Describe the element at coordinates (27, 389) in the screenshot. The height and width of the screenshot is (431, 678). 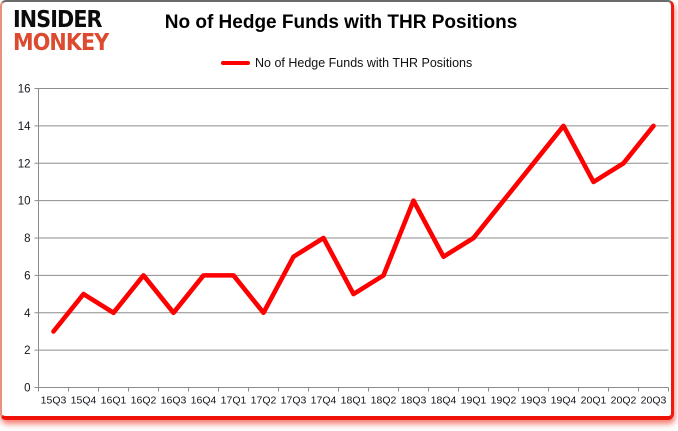
I see `y-tick-label: 0` at that location.